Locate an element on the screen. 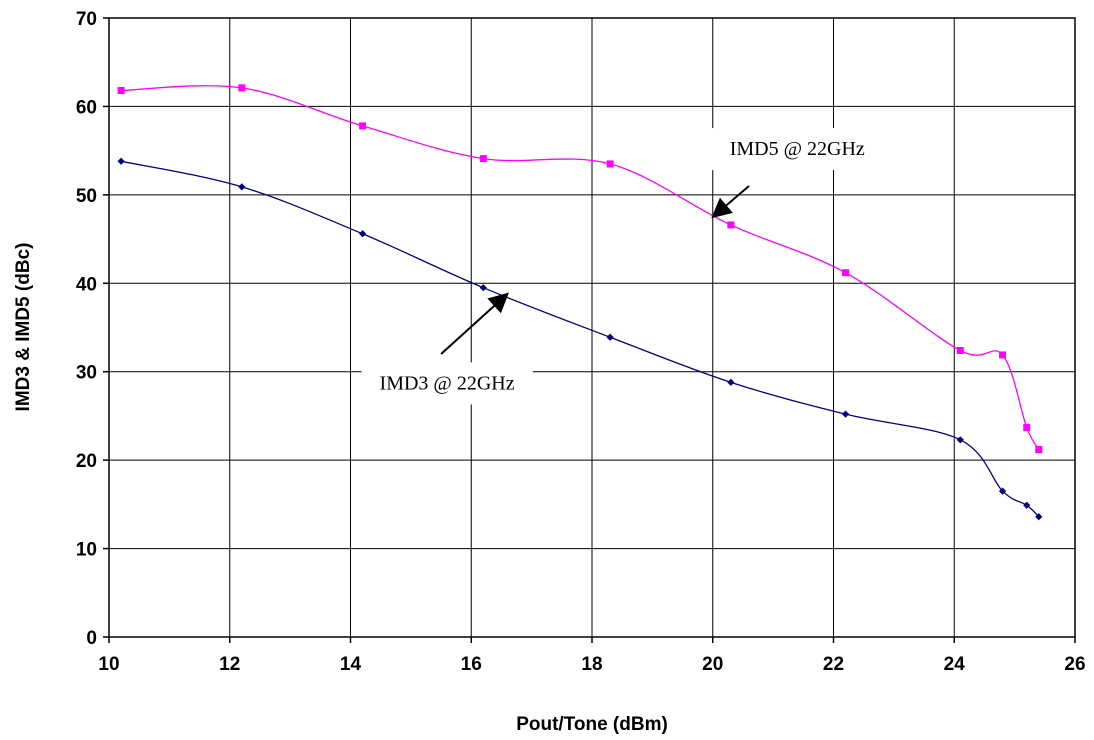 The height and width of the screenshot is (740, 1094). y-tick-label: 20 is located at coordinates (86, 461).